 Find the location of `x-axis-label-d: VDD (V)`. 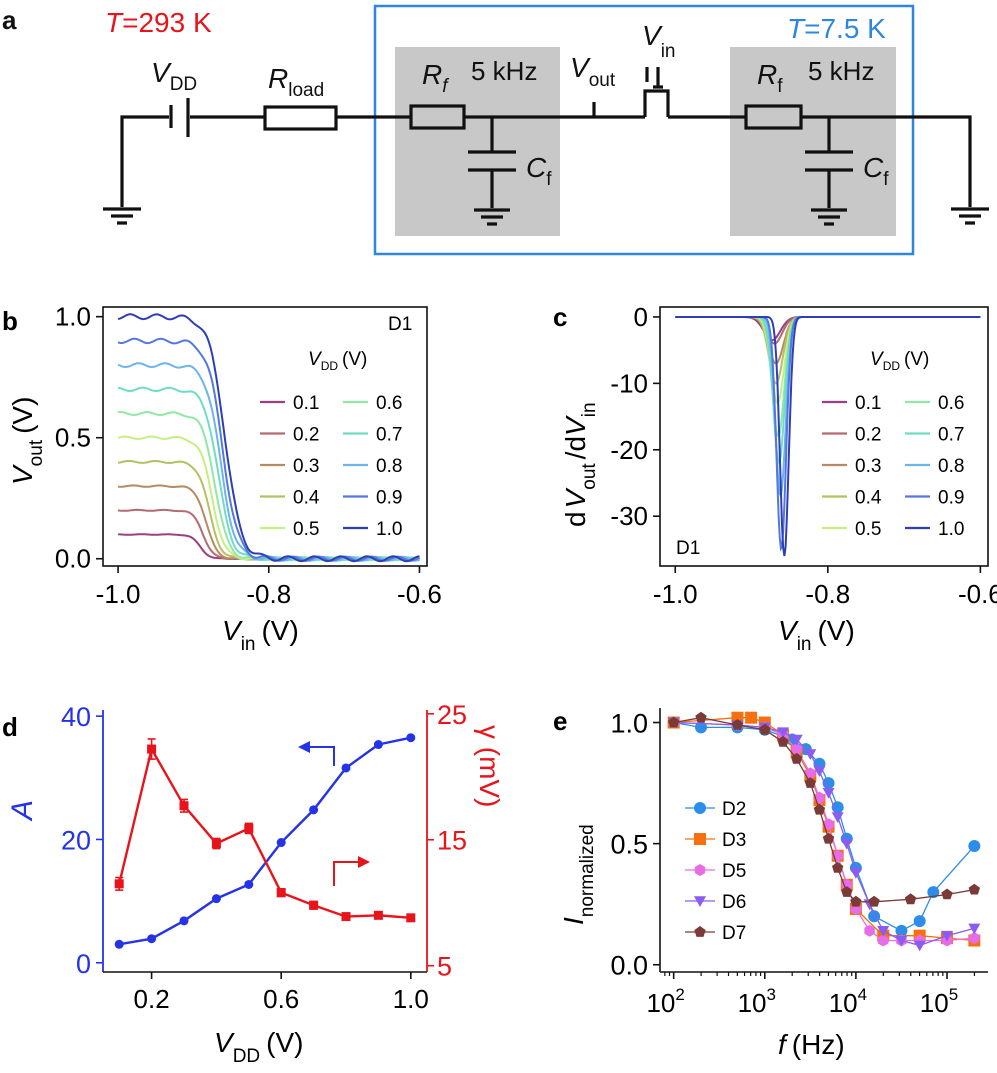

x-axis-label-d: VDD (V) is located at coordinates (258, 1047).